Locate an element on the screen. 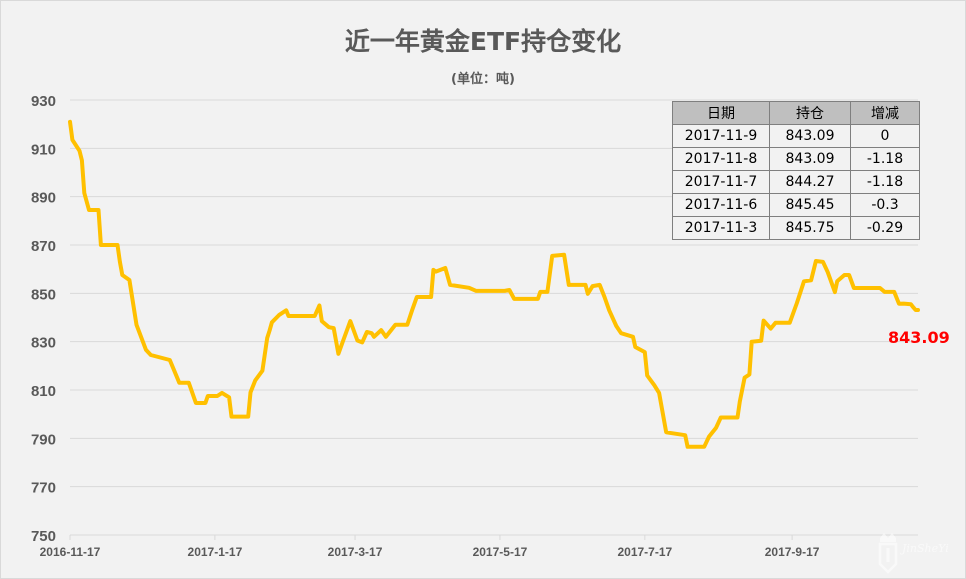 This screenshot has width=966, height=579. table-row: 2017-11-9 843.09 0 is located at coordinates (796, 136).